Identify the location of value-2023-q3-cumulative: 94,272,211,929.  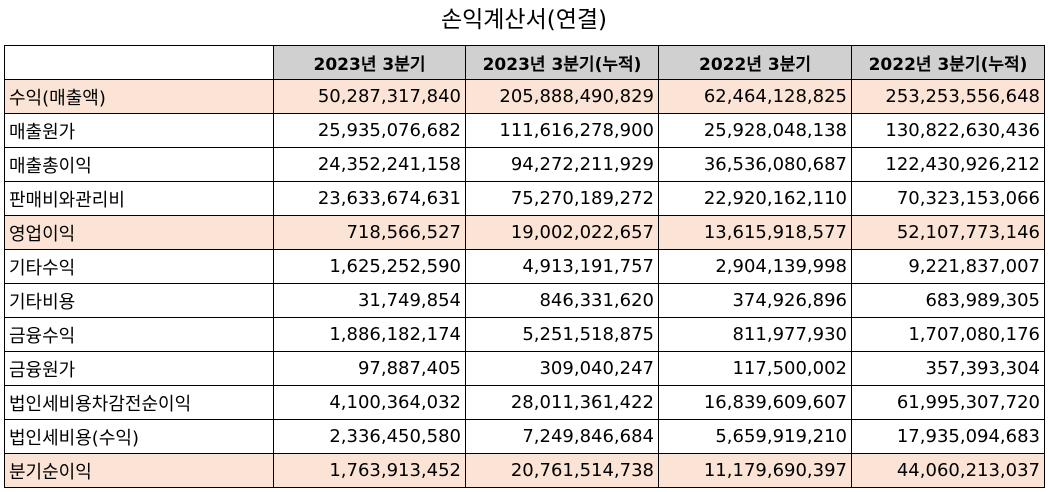
(562, 164).